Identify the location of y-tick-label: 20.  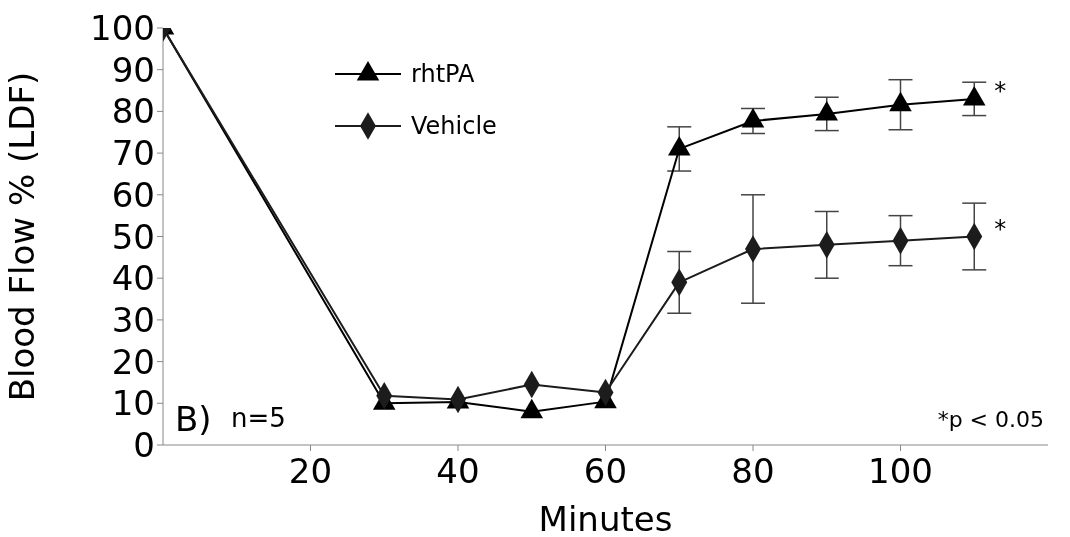
(133, 361).